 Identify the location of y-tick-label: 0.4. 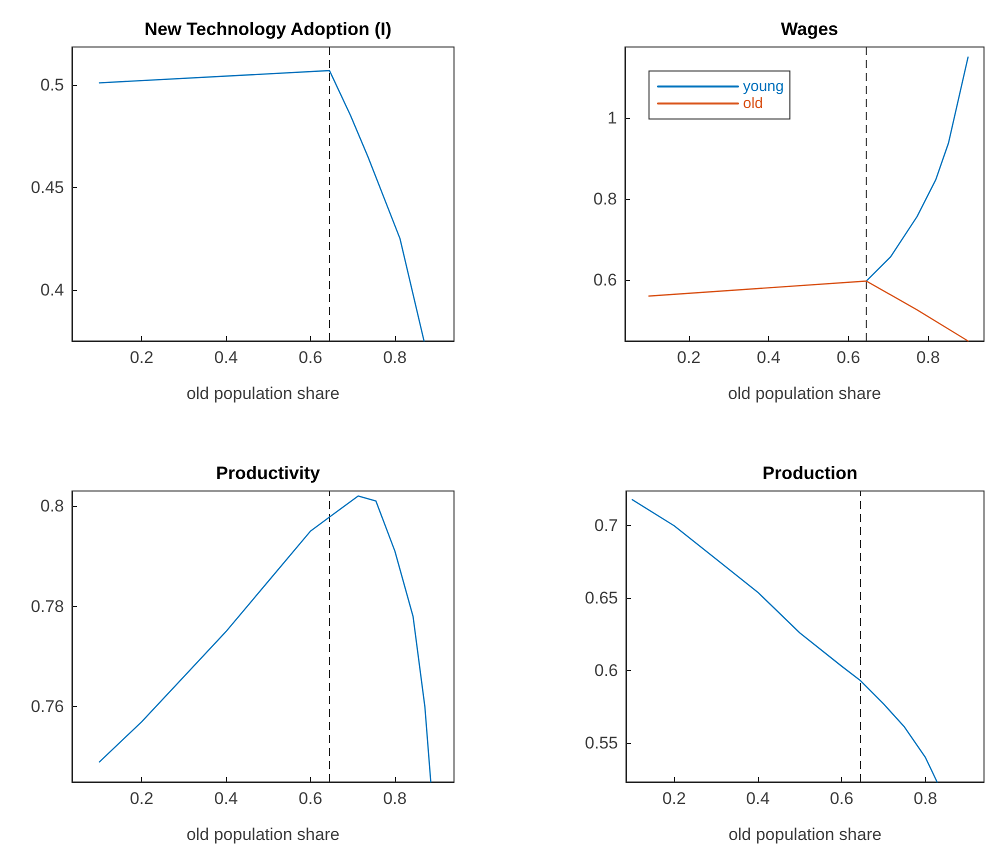
(52, 290).